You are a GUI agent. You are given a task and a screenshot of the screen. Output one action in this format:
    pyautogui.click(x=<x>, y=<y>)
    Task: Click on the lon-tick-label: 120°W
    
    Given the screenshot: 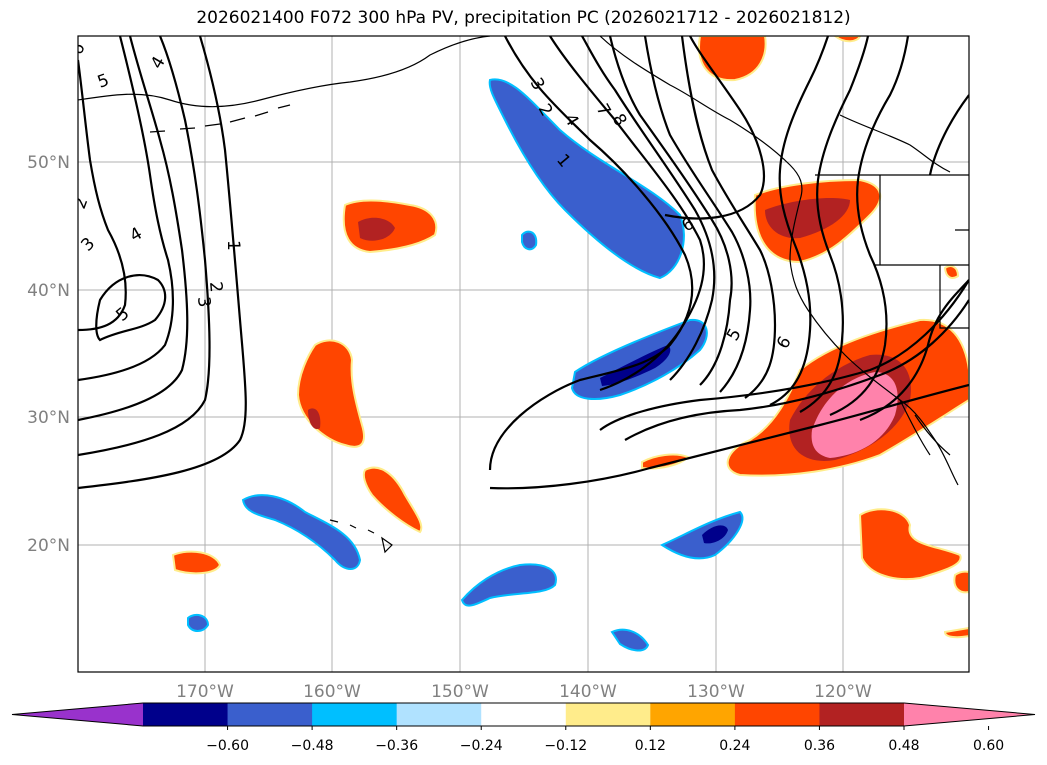 What is the action you would take?
    pyautogui.click(x=843, y=692)
    